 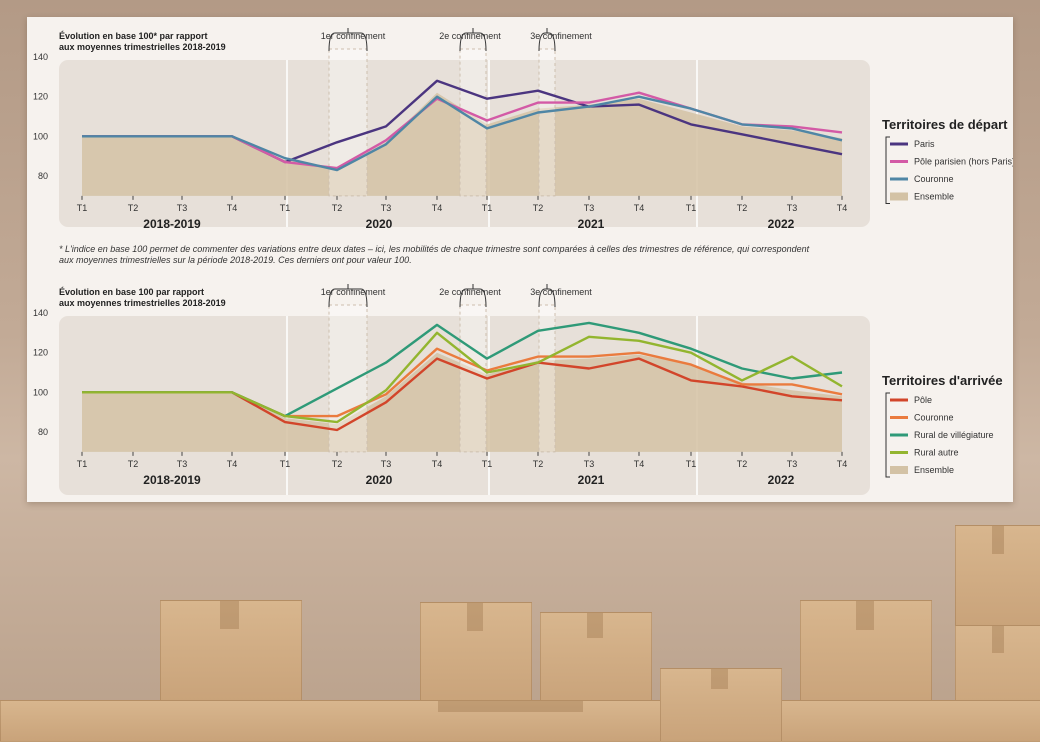 What do you see at coordinates (942, 380) in the screenshot?
I see `legend-title: Territoires d'arrivée` at bounding box center [942, 380].